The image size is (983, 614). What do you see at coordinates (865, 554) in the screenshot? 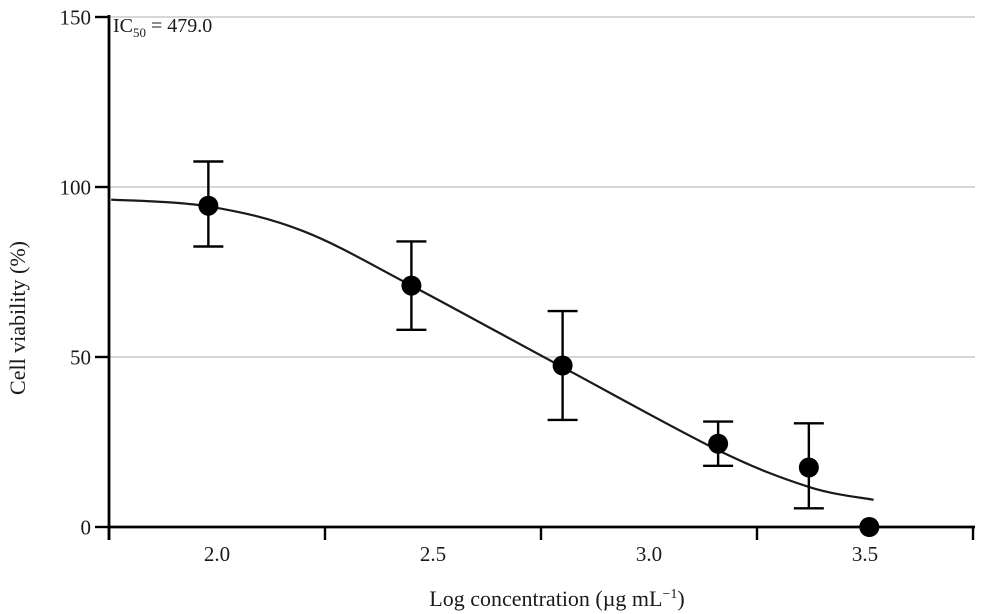
I see `x-tick-label: 3.5` at bounding box center [865, 554].